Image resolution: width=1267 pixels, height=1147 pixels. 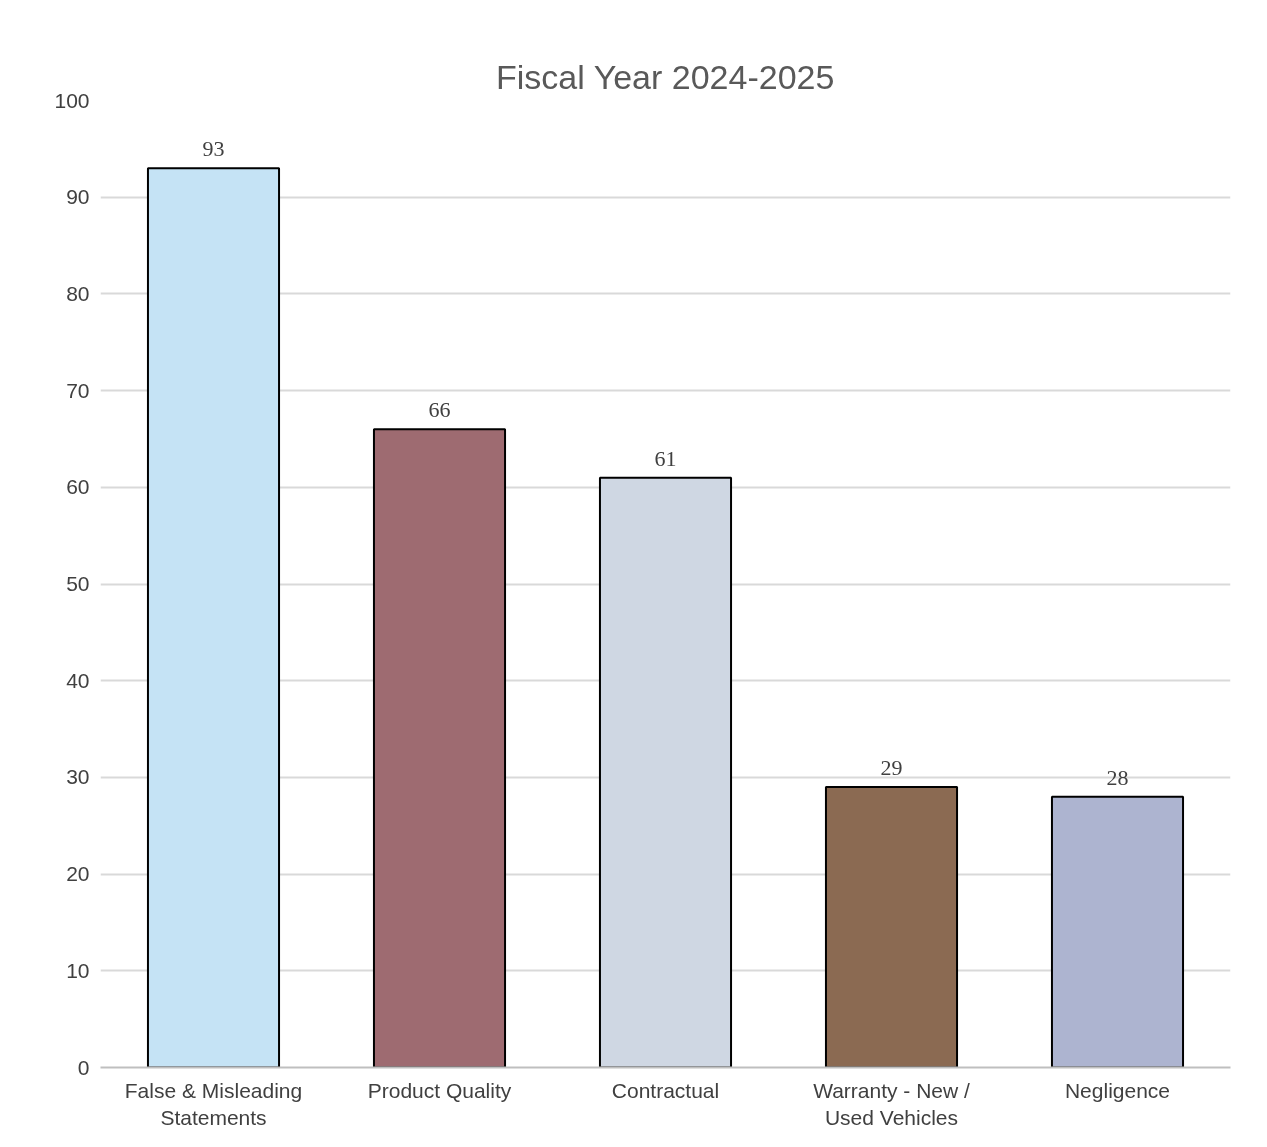 What do you see at coordinates (439, 1090) in the screenshot?
I see `x-tick-label: Product Quality` at bounding box center [439, 1090].